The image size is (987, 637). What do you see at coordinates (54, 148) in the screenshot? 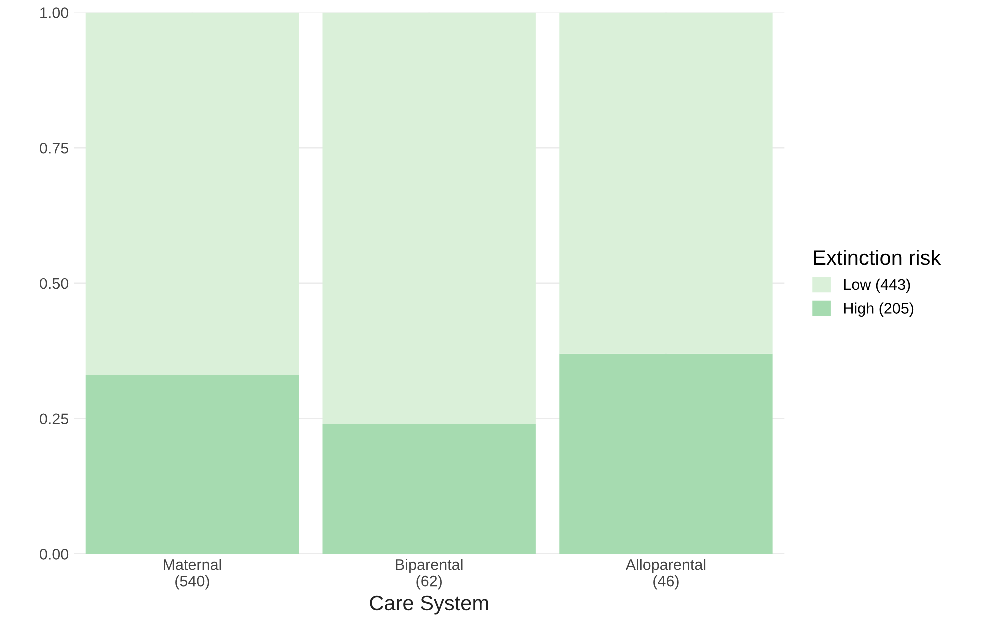
I see `y-tick-label: 0.75` at bounding box center [54, 148].